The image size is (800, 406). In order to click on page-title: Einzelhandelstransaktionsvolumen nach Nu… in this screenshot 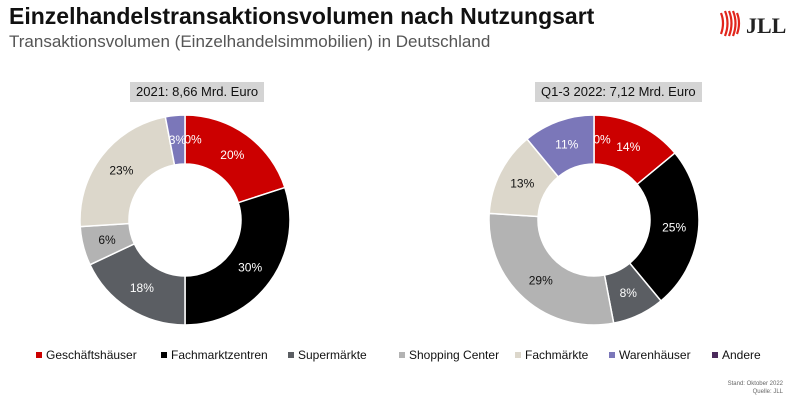, I will do `click(302, 16)`.